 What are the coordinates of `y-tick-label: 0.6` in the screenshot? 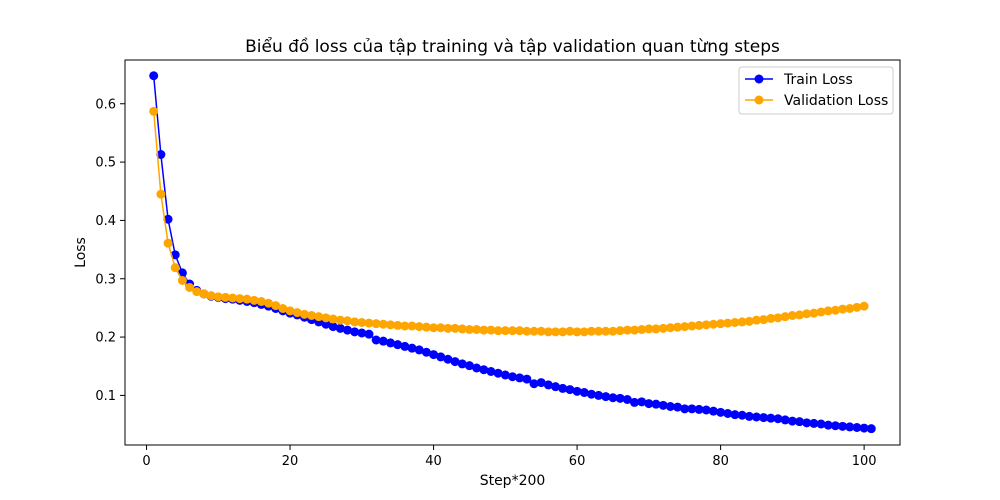 It's located at (105, 104).